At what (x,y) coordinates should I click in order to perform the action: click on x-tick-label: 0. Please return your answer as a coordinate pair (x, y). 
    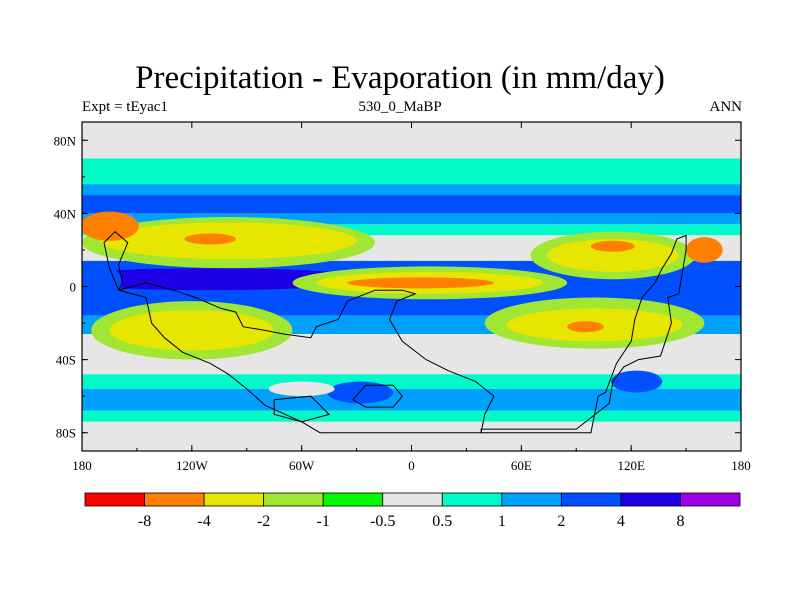
    Looking at the image, I should click on (411, 465).